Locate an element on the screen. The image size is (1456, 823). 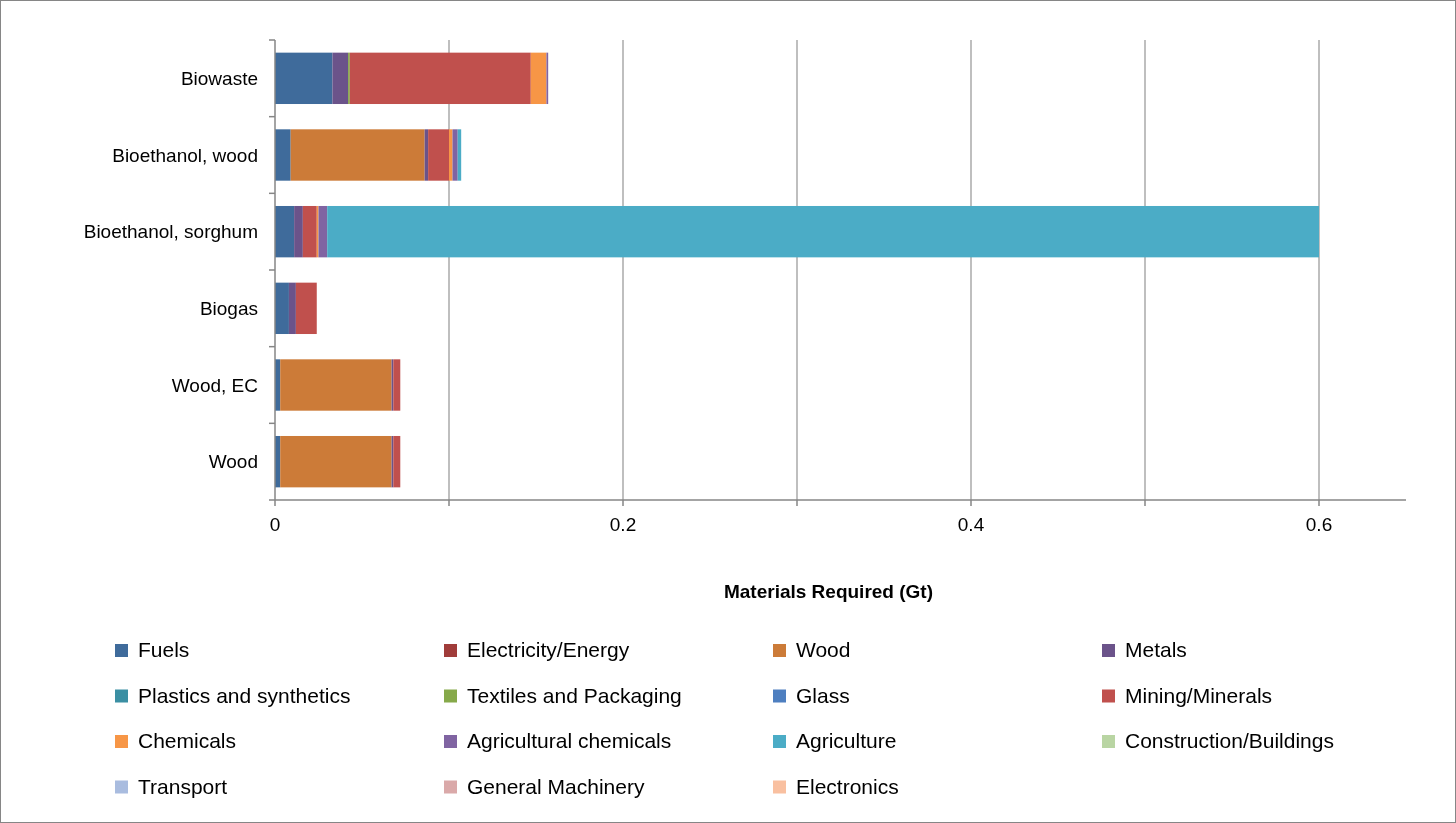
legend-label: Transport is located at coordinates (183, 786).